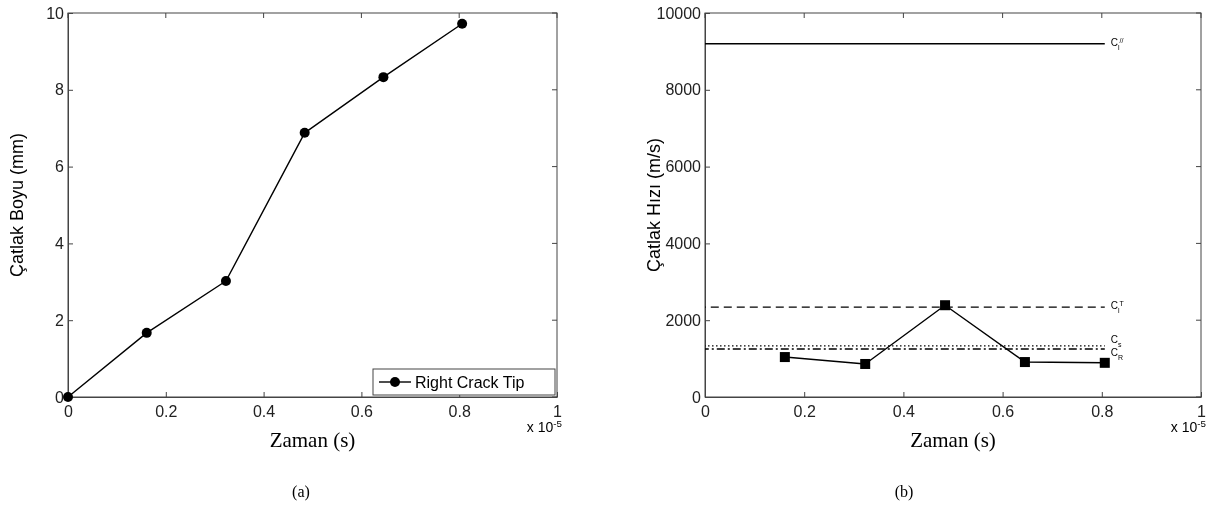  I want to click on y-tick-label: 2, so click(60, 320).